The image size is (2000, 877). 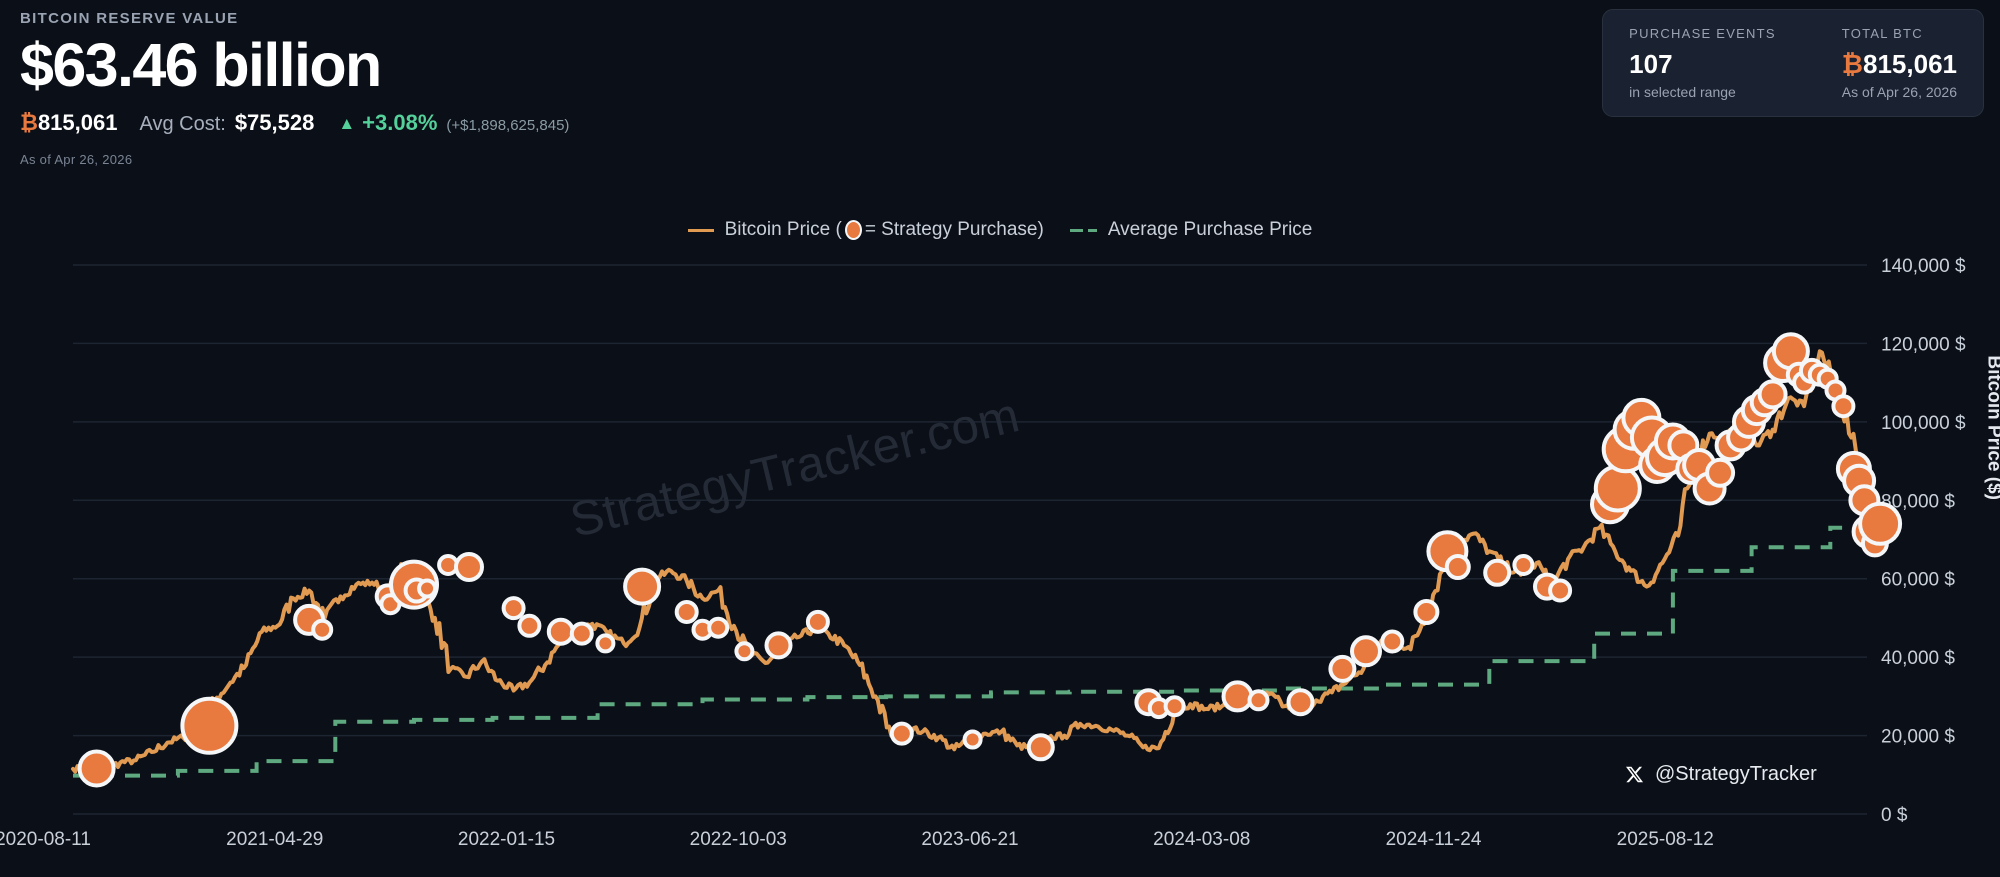 What do you see at coordinates (76, 159) in the screenshot?
I see `header-as-of-date: As of Apr 26, 2026` at bounding box center [76, 159].